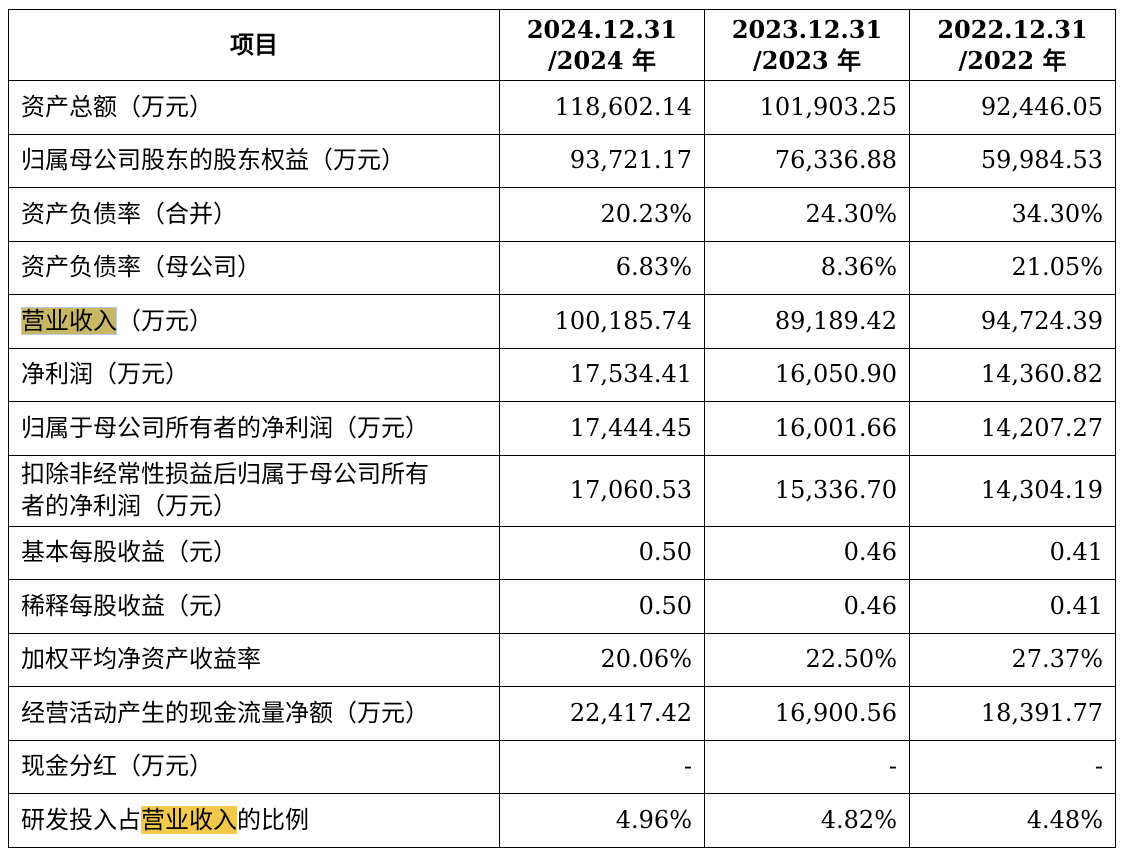  What do you see at coordinates (1012, 374) in the screenshot?
I see `value-2022: 14,360.82` at bounding box center [1012, 374].